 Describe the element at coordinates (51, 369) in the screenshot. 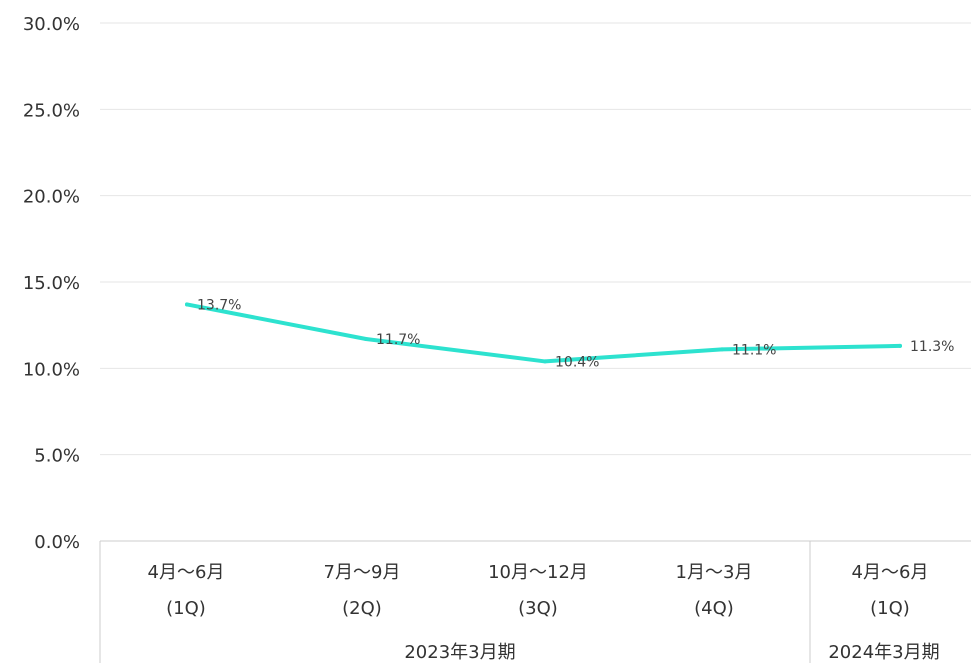

I see `y-tick-label: 10.0%` at that location.